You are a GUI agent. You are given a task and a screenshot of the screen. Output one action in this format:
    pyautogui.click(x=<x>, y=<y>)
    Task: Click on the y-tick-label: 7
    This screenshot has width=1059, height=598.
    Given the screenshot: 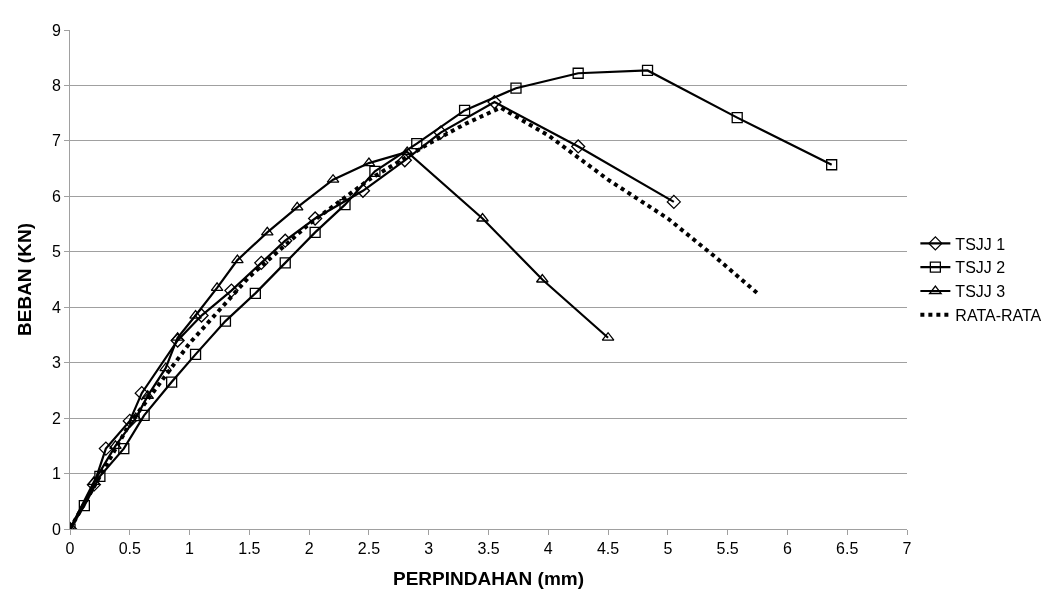 What is the action you would take?
    pyautogui.click(x=56, y=141)
    